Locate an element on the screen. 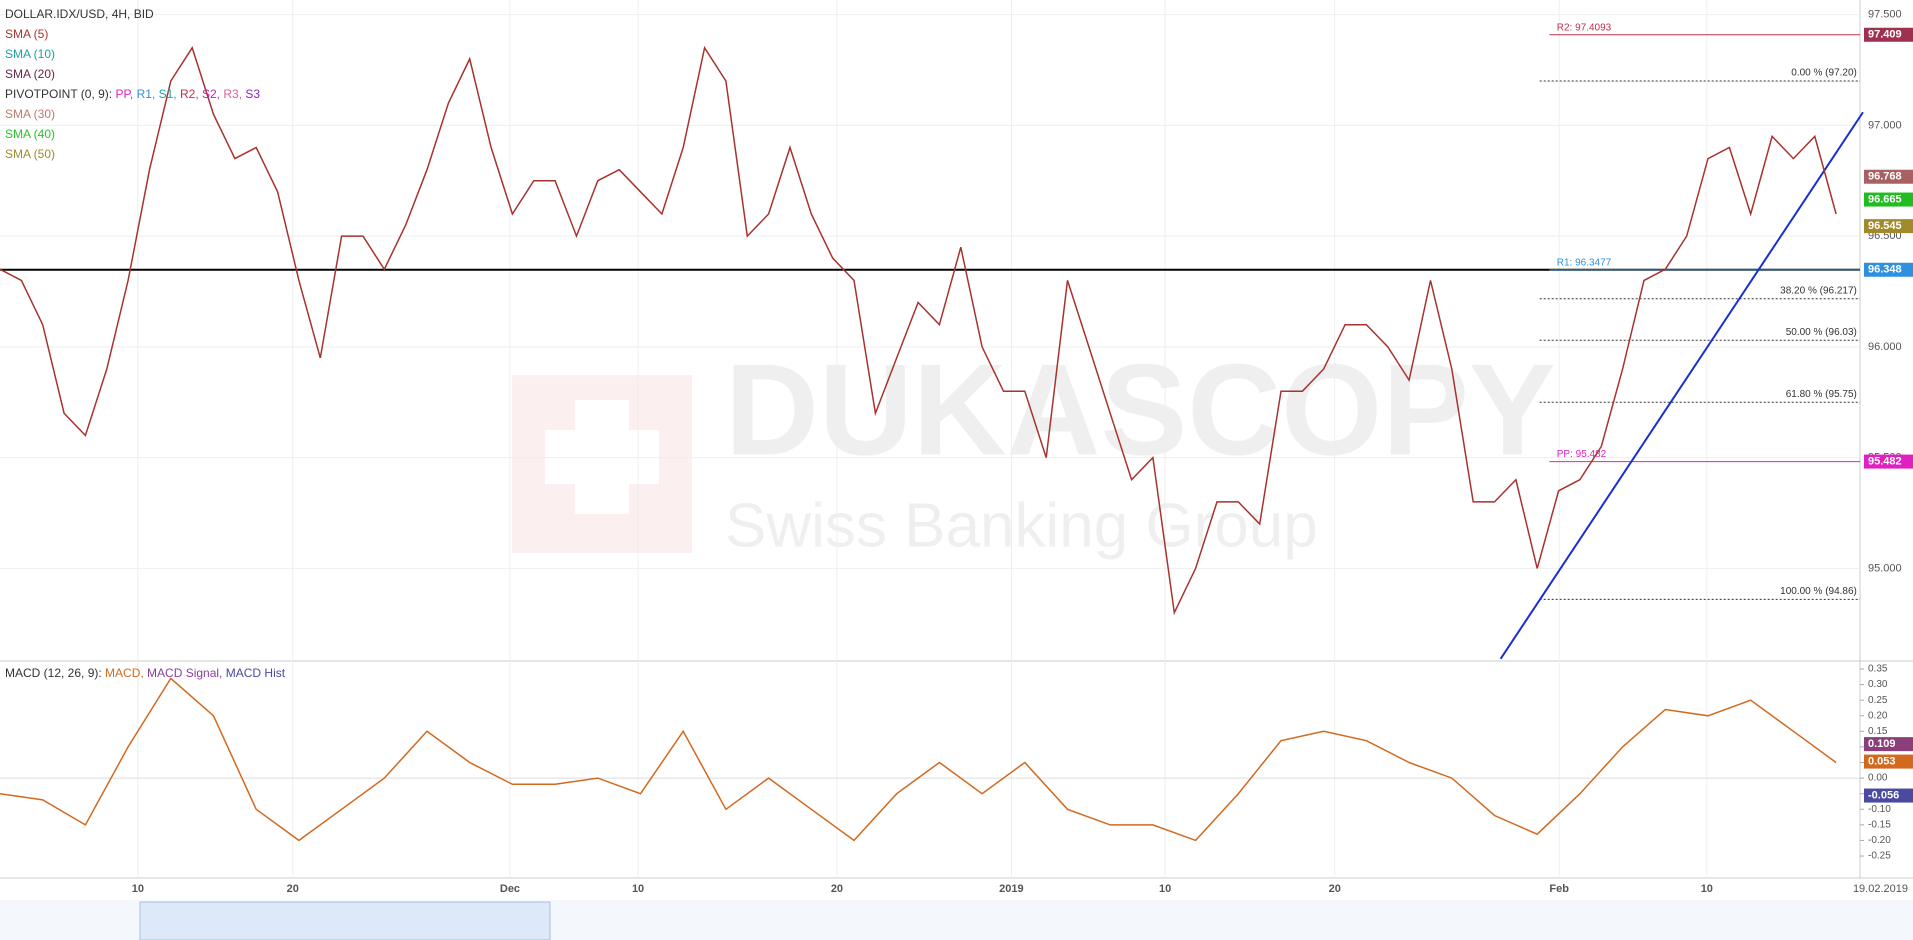 Image resolution: width=1913 pixels, height=940 pixels. navigator-window is located at coordinates (345, 920).